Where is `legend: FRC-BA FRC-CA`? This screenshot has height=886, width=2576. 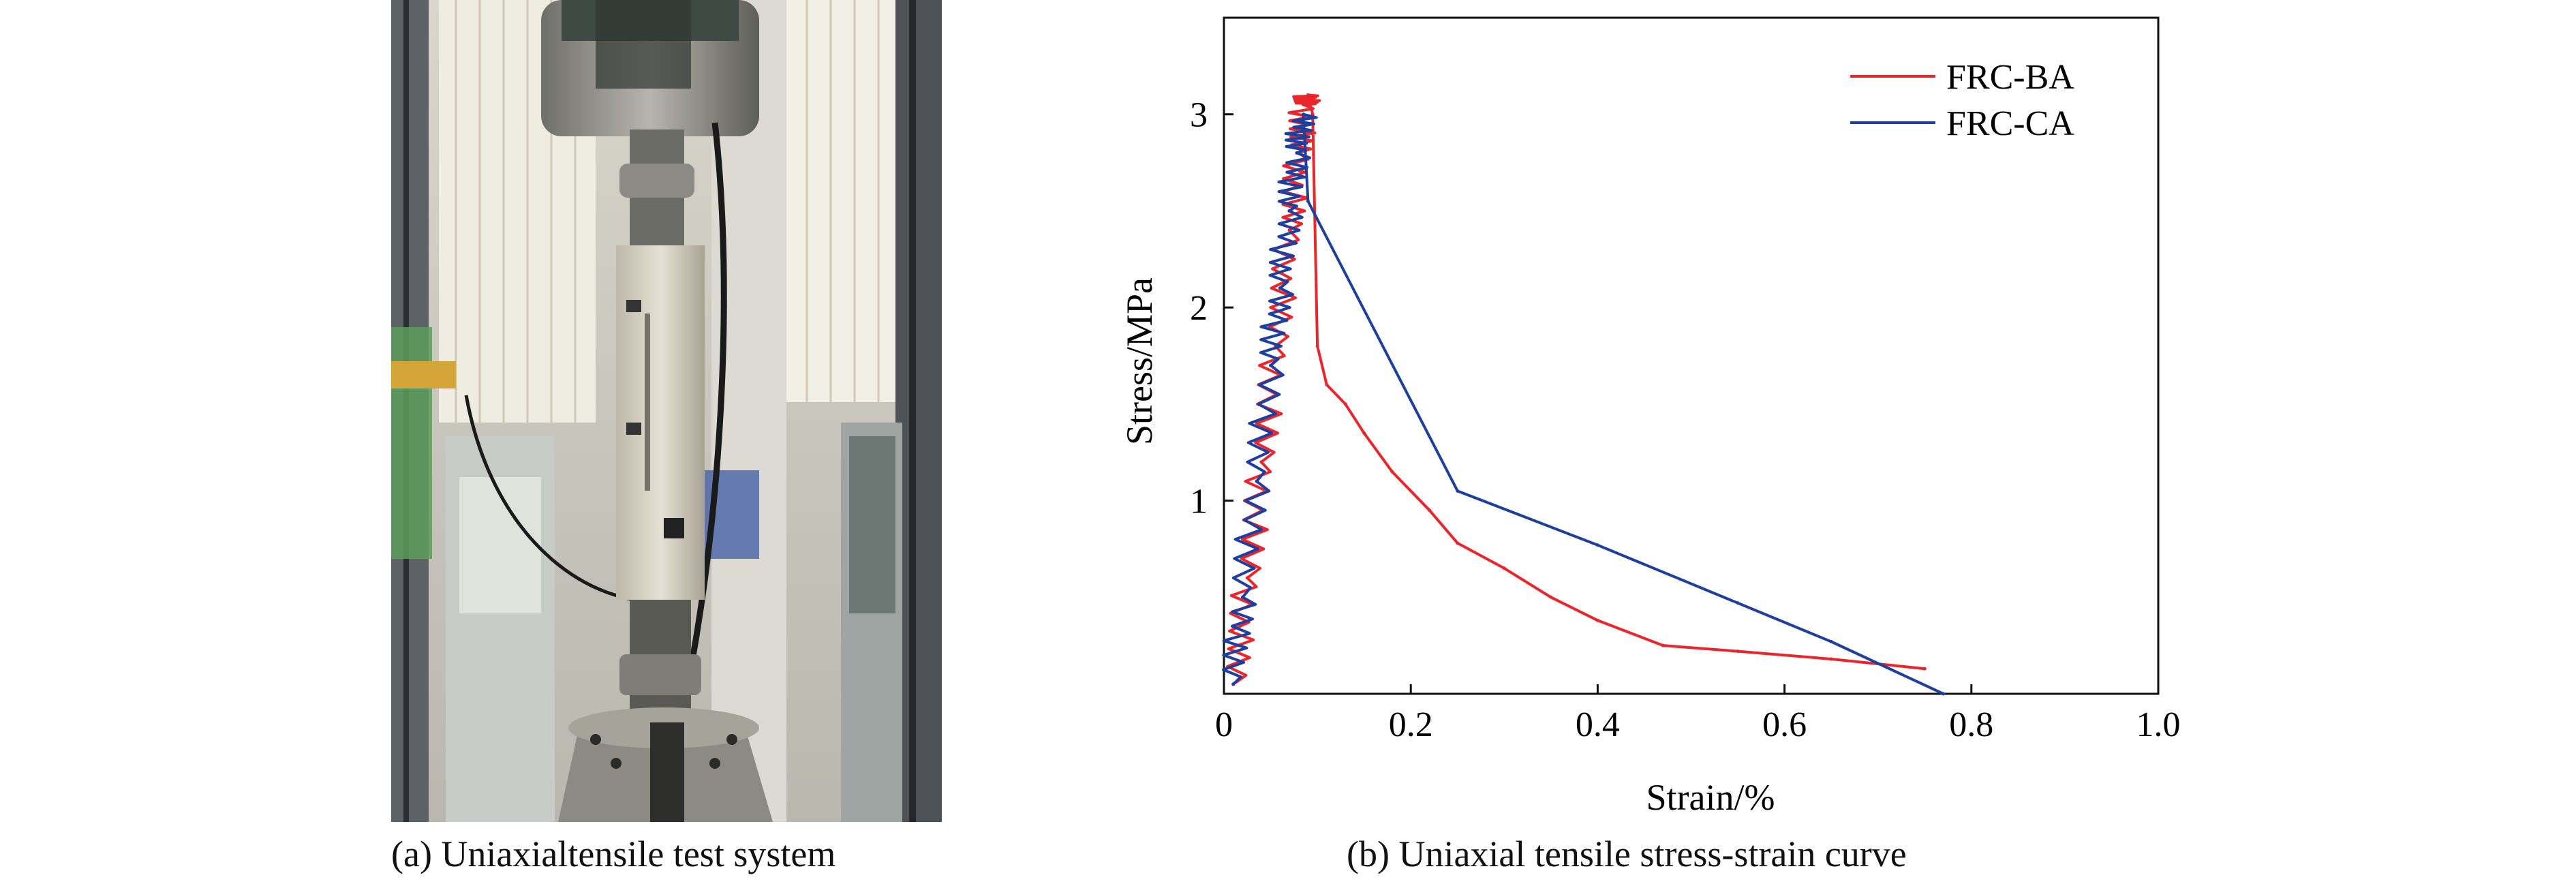 legend: FRC-BA FRC-CA is located at coordinates (1962, 100).